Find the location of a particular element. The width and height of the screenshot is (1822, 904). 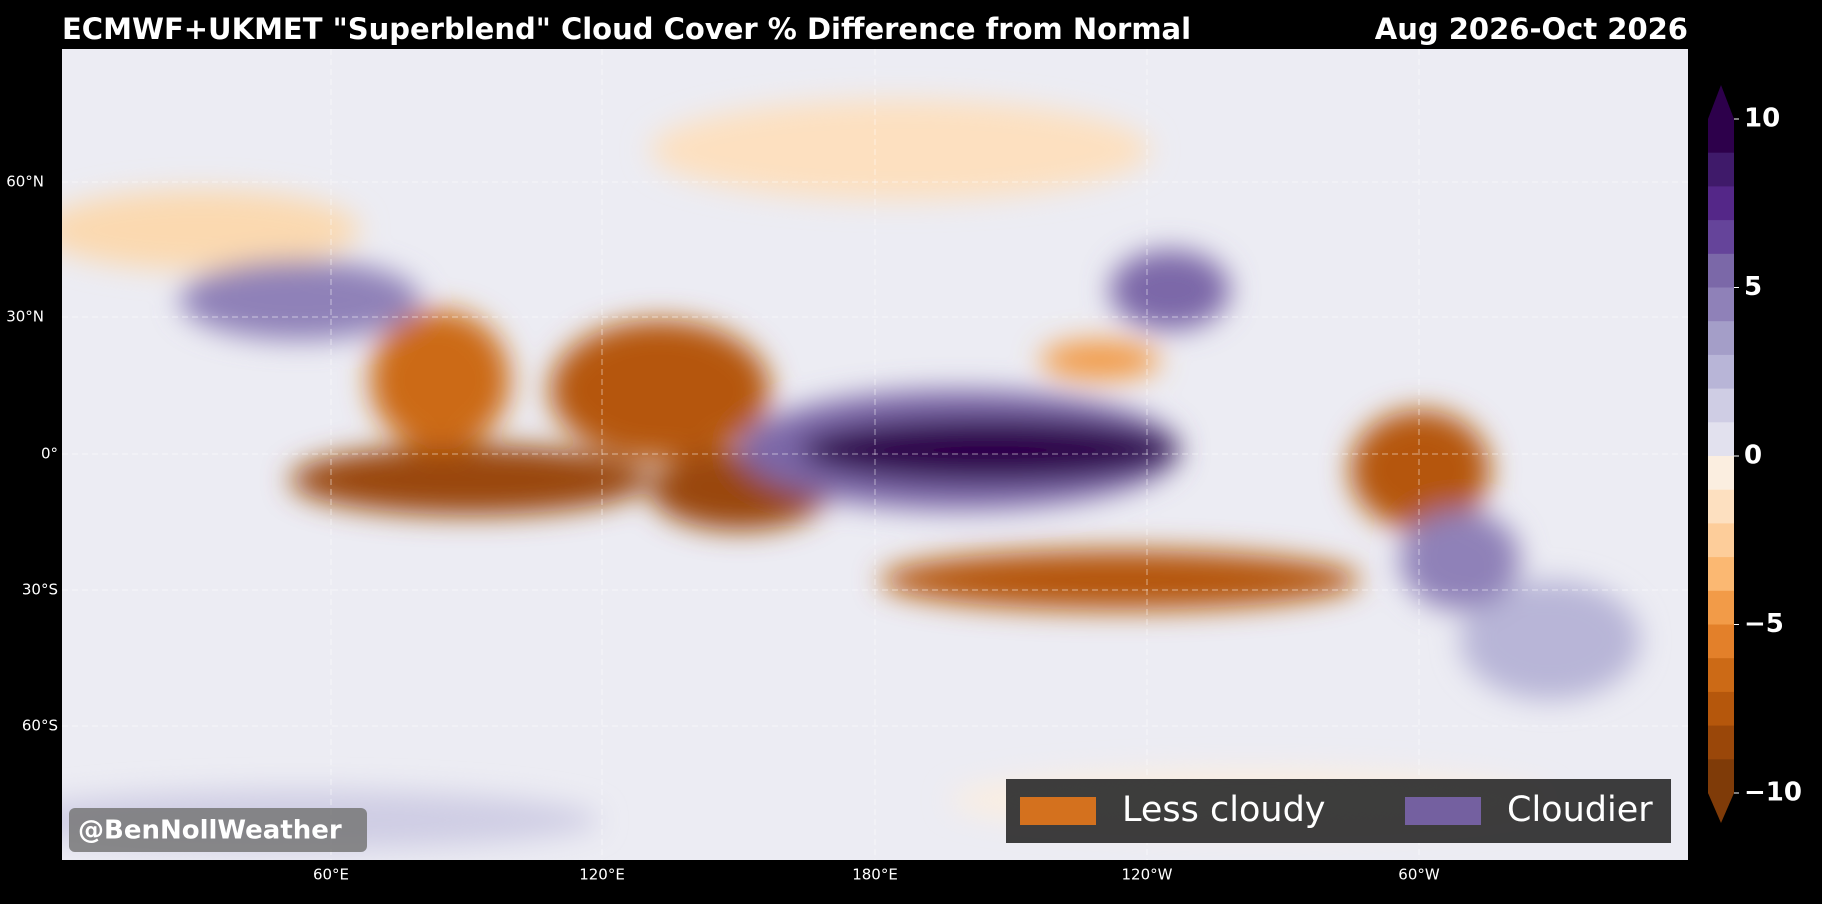

watermark: @BenNollWeather is located at coordinates (210, 831).